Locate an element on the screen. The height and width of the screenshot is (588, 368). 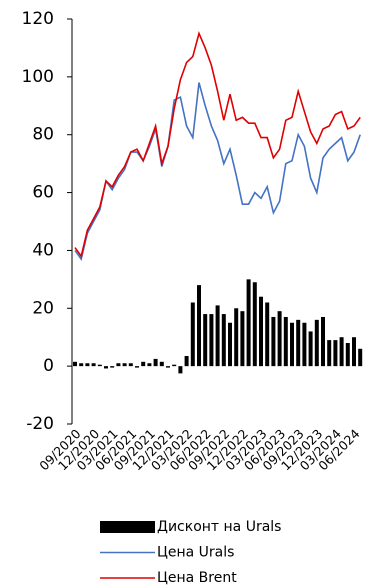
legend-label: Цена Urals is located at coordinates (195, 553).